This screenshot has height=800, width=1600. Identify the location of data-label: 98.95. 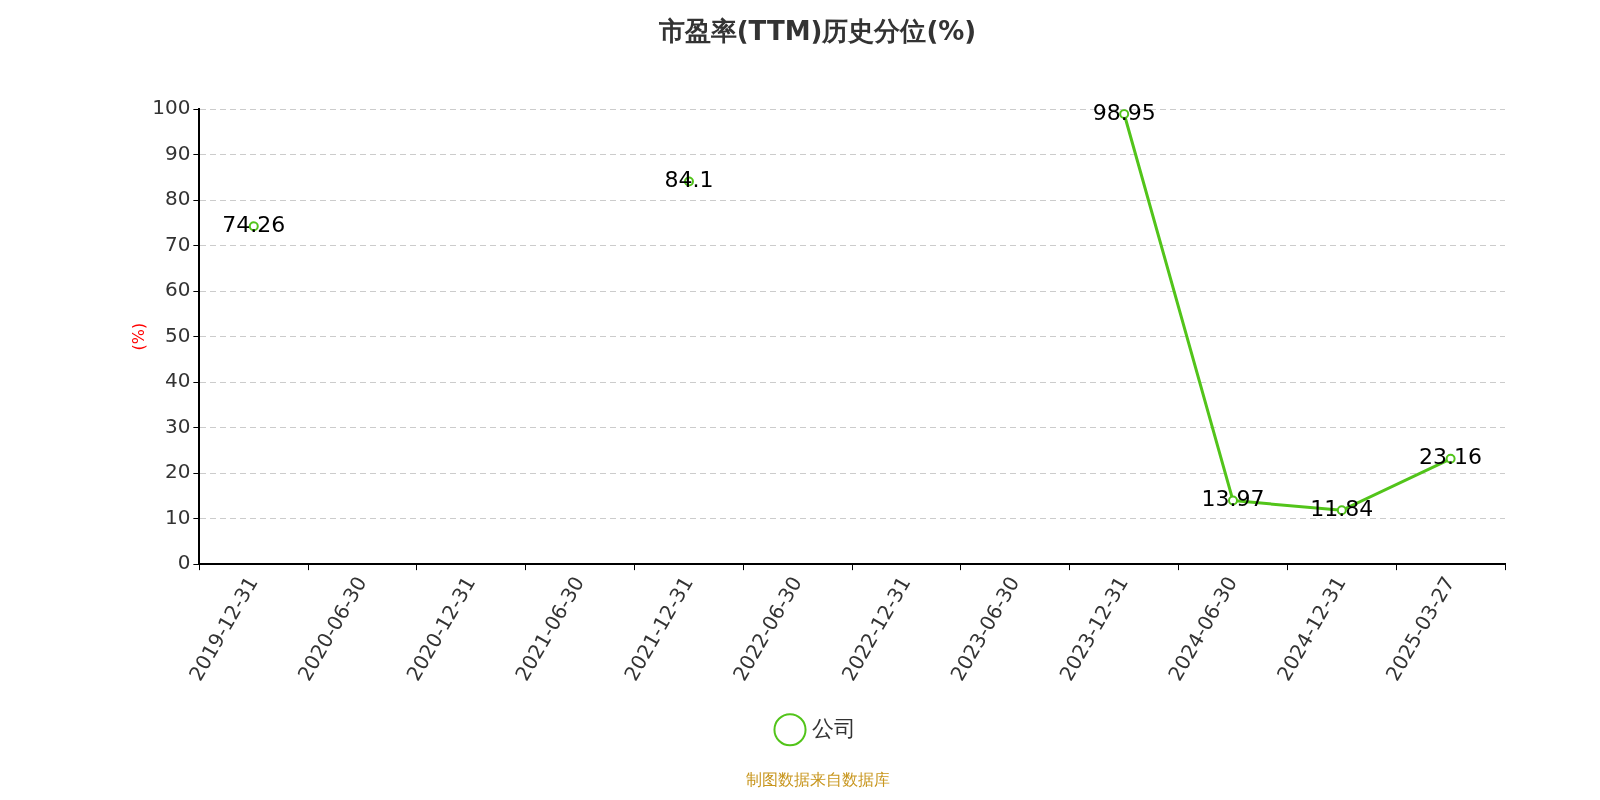
(1124, 112).